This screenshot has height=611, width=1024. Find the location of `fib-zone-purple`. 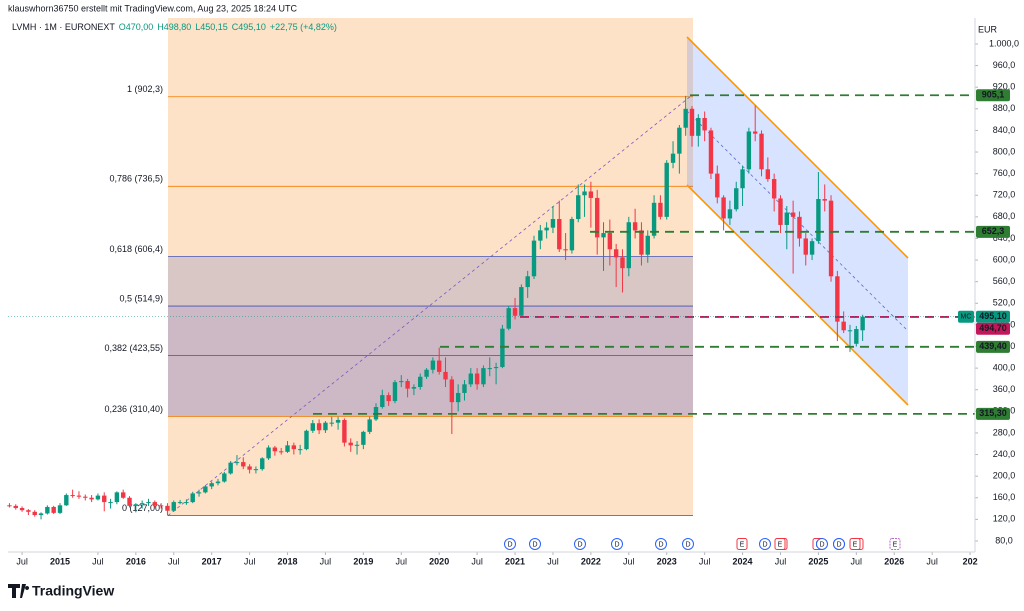

fib-zone-purple is located at coordinates (430, 361).